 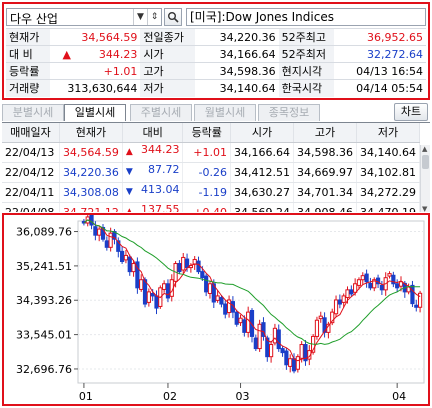 I want to click on close-cell: 34,721.12, so click(x=91, y=207).